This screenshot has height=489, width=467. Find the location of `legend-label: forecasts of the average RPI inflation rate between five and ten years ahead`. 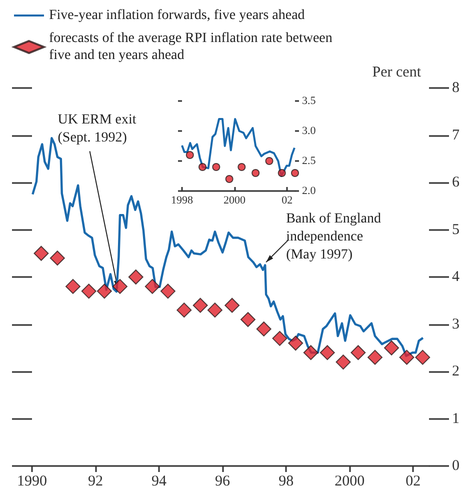

legend-label: forecasts of the average RPI inflation rate between five and ten years ahead is located at coordinates (192, 47).